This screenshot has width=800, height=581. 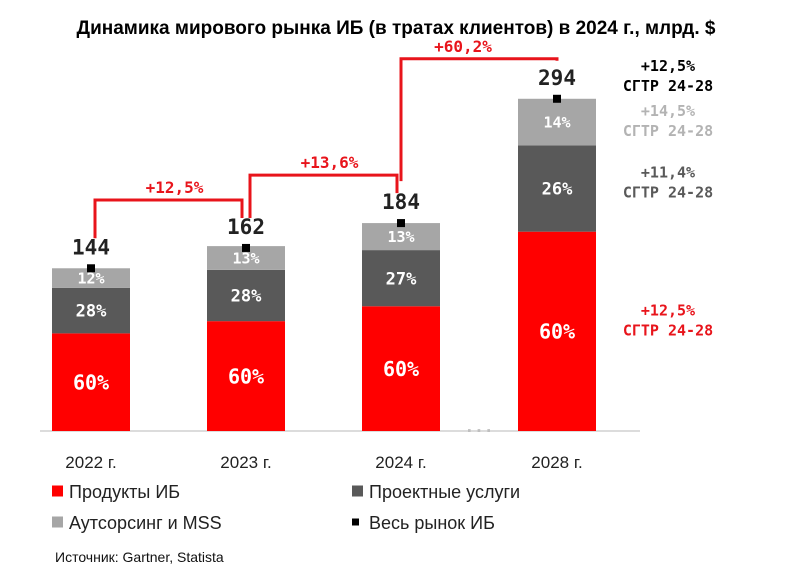 I want to click on segment-label: 27%, so click(x=401, y=279).